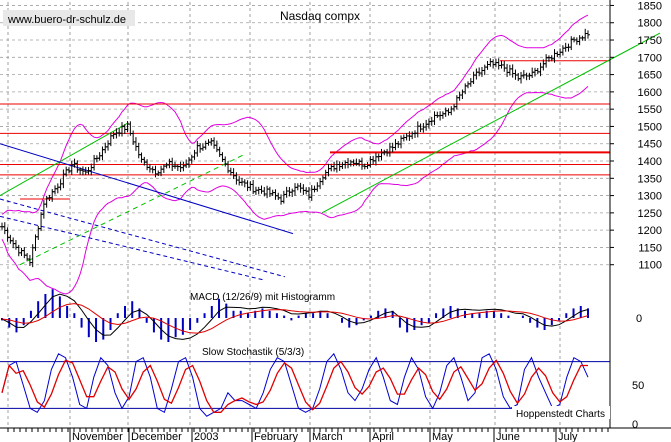 Image resolution: width=671 pixels, height=442 pixels. I want to click on price-tick-label: 1300, so click(650, 197).